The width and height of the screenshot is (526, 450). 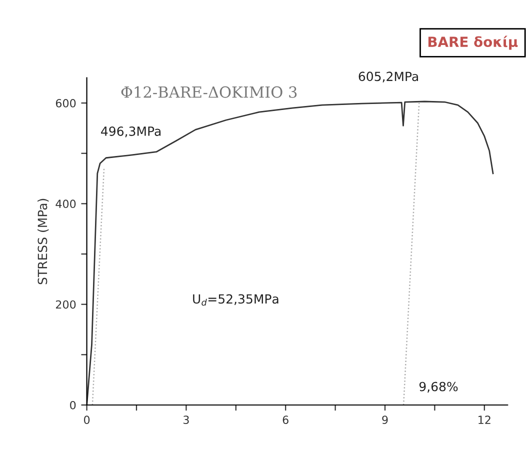 I want to click on y-tick-label: 400, so click(x=66, y=204).